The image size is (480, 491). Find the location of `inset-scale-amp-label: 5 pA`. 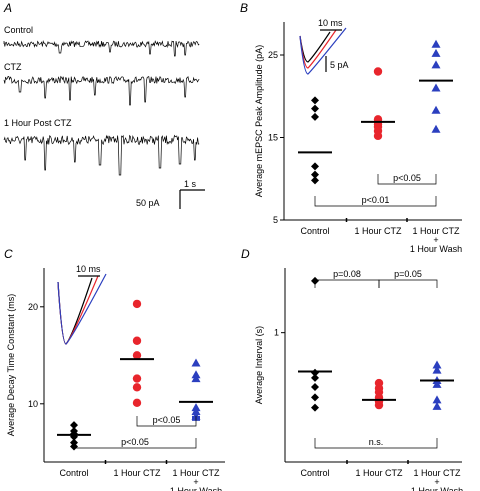

inset-scale-amp-label: 5 pA is located at coordinates (339, 65).